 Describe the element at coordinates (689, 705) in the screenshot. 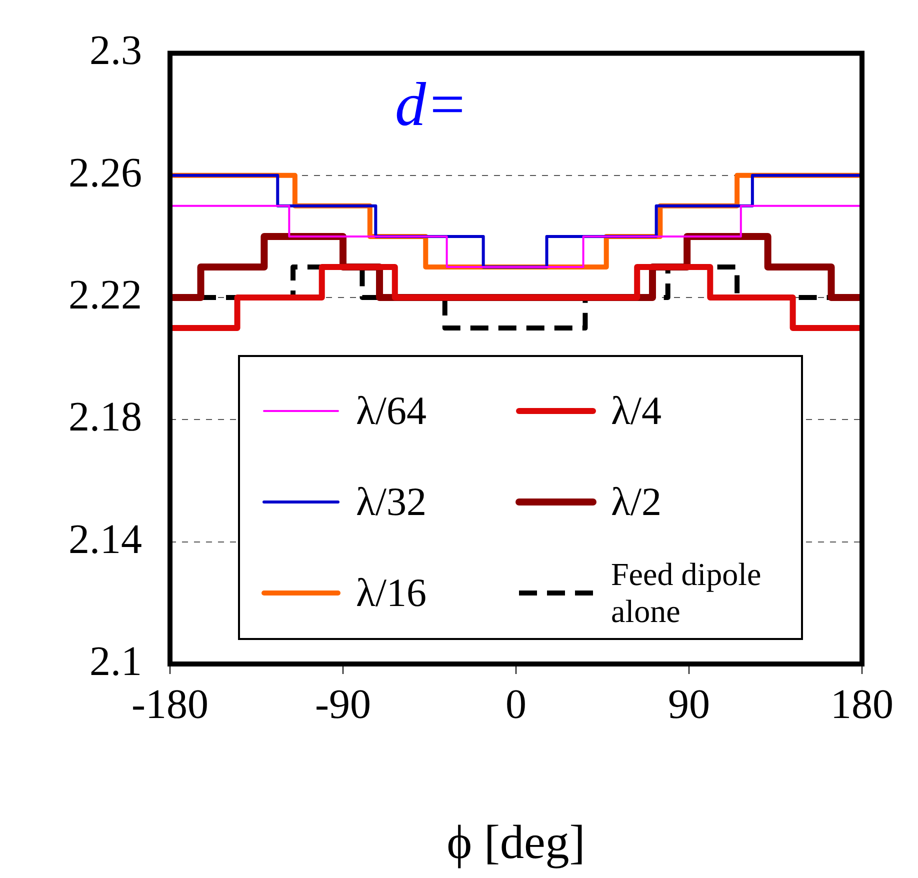

I see `x-tick-label: 90` at that location.